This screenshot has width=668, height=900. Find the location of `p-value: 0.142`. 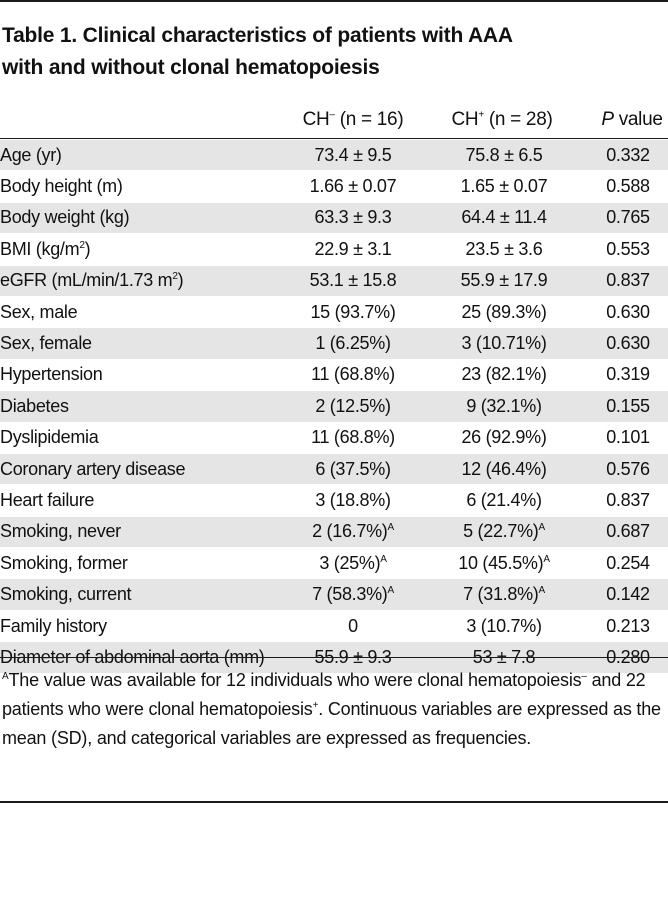

p-value: 0.142 is located at coordinates (628, 594).